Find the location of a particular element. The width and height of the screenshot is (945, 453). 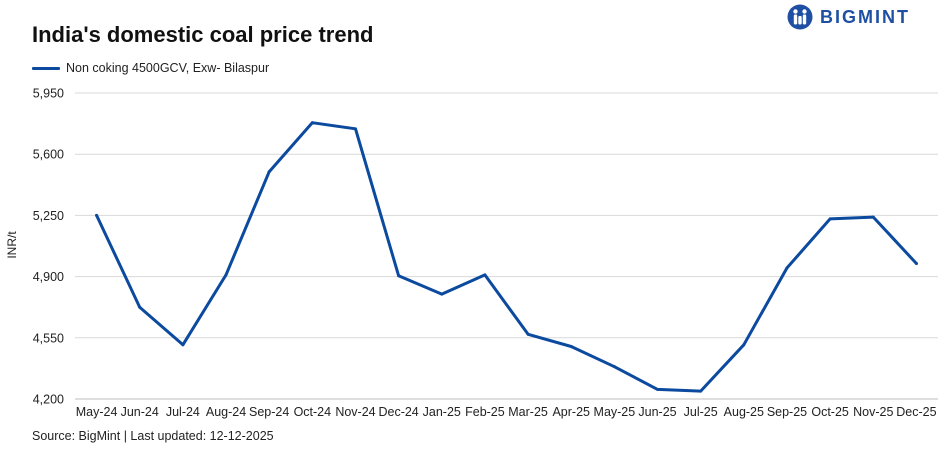

x-tick-label: Mar-25 is located at coordinates (528, 412).